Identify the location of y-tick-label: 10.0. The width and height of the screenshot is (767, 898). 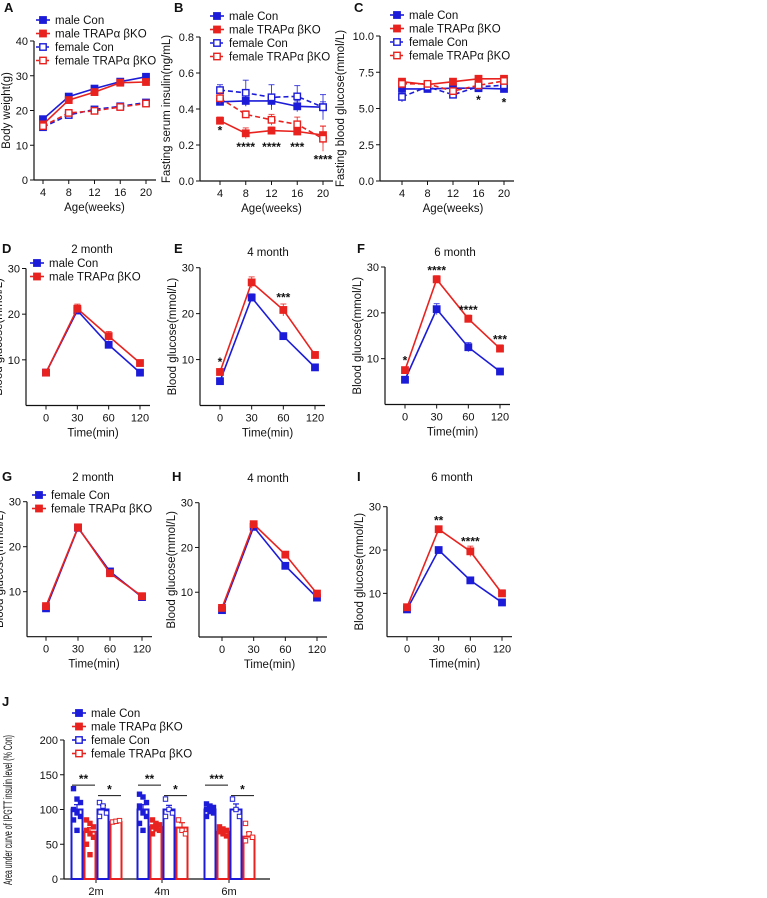
(363, 37).